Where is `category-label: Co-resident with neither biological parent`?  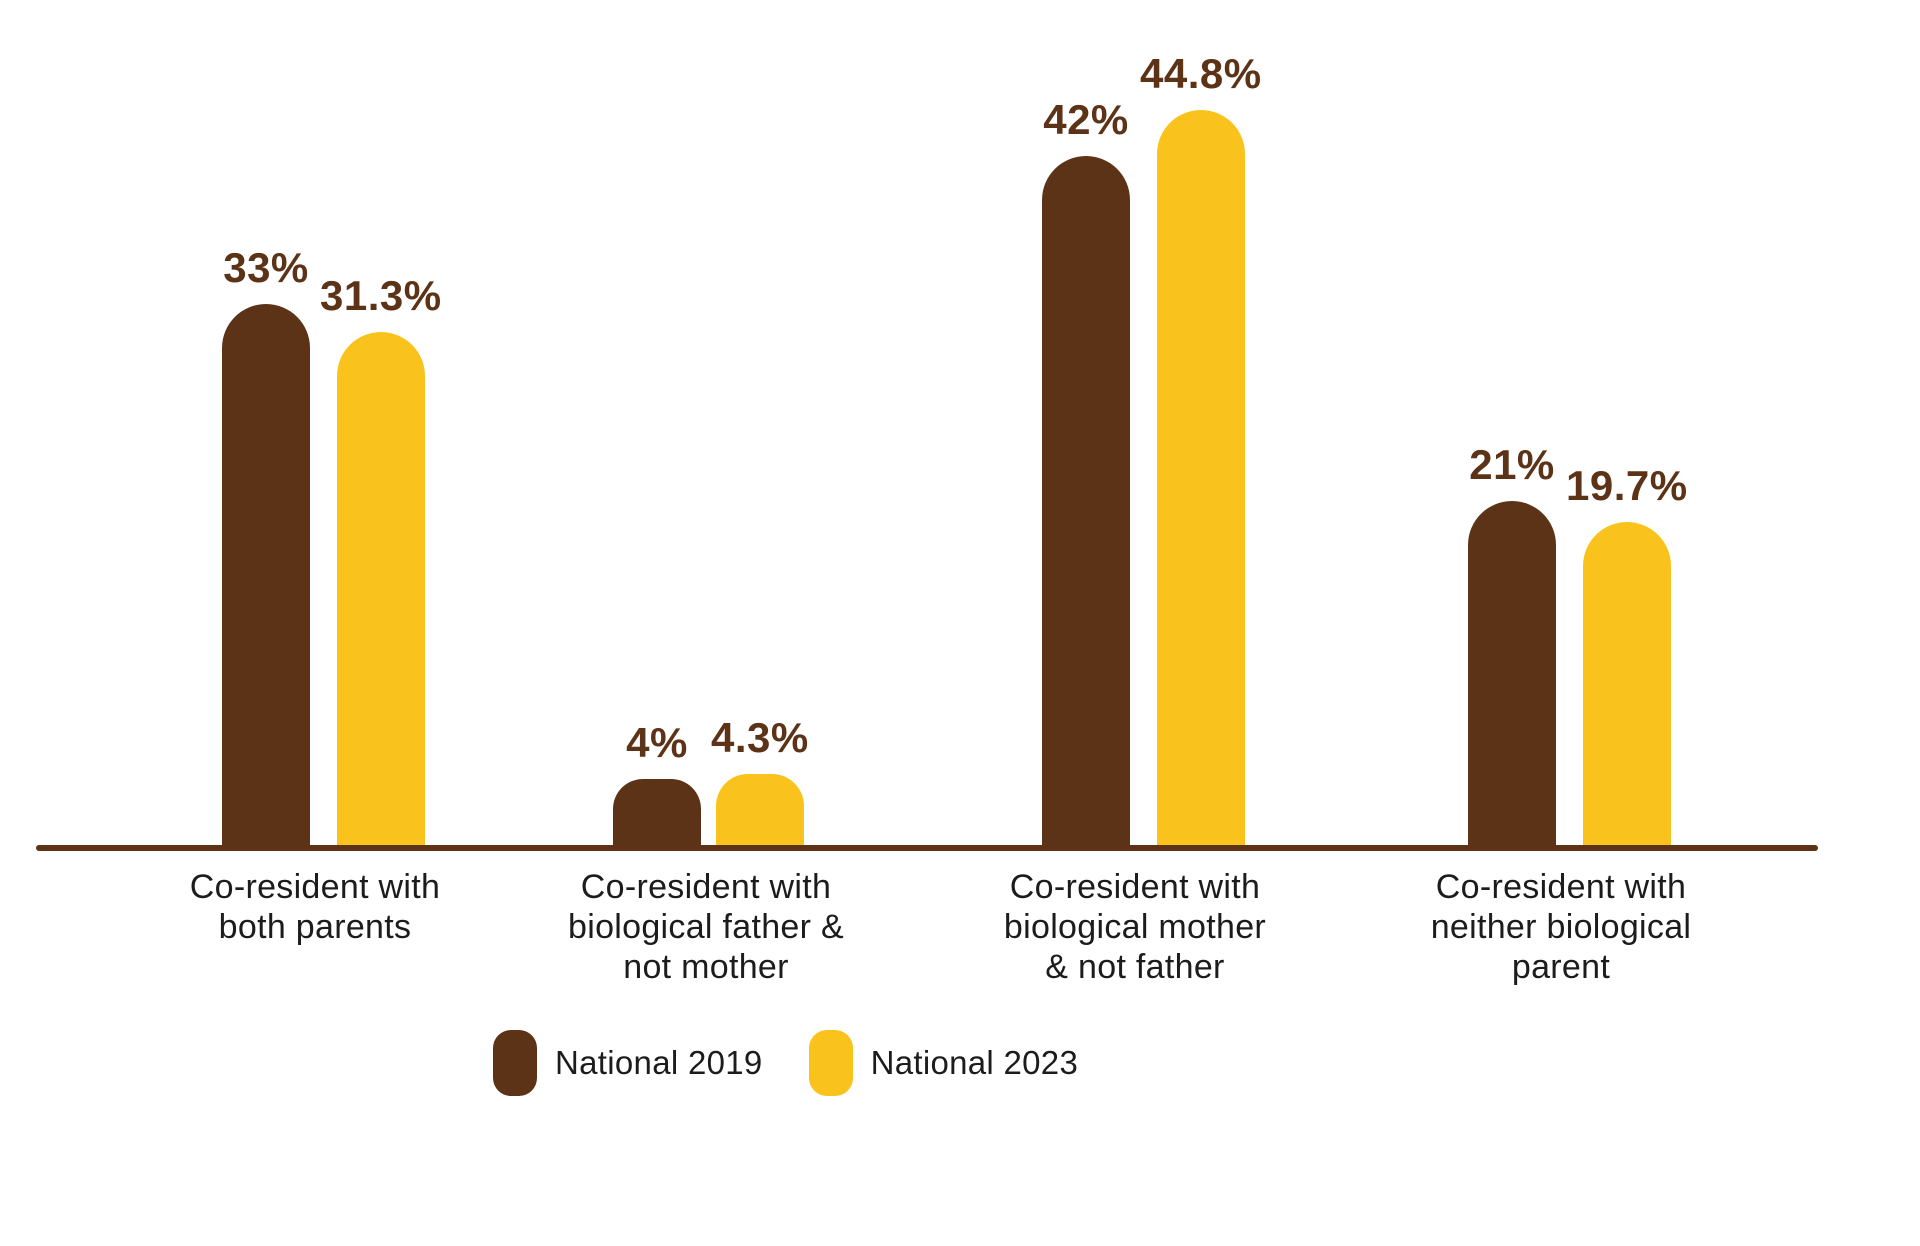 category-label: Co-resident with neither biological parent is located at coordinates (1561, 927).